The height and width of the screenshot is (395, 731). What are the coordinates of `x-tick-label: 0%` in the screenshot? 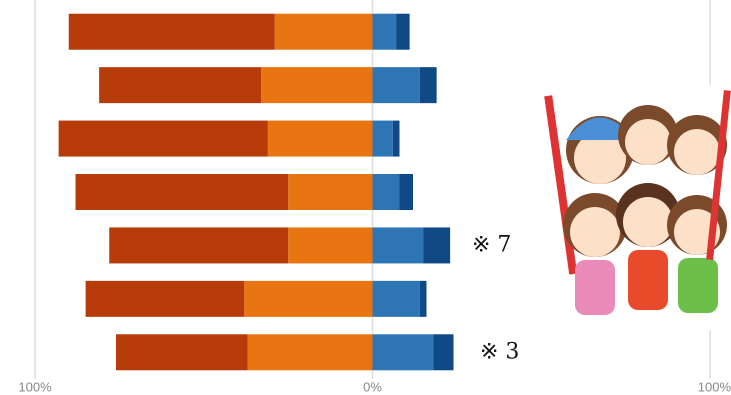 It's located at (372, 386).